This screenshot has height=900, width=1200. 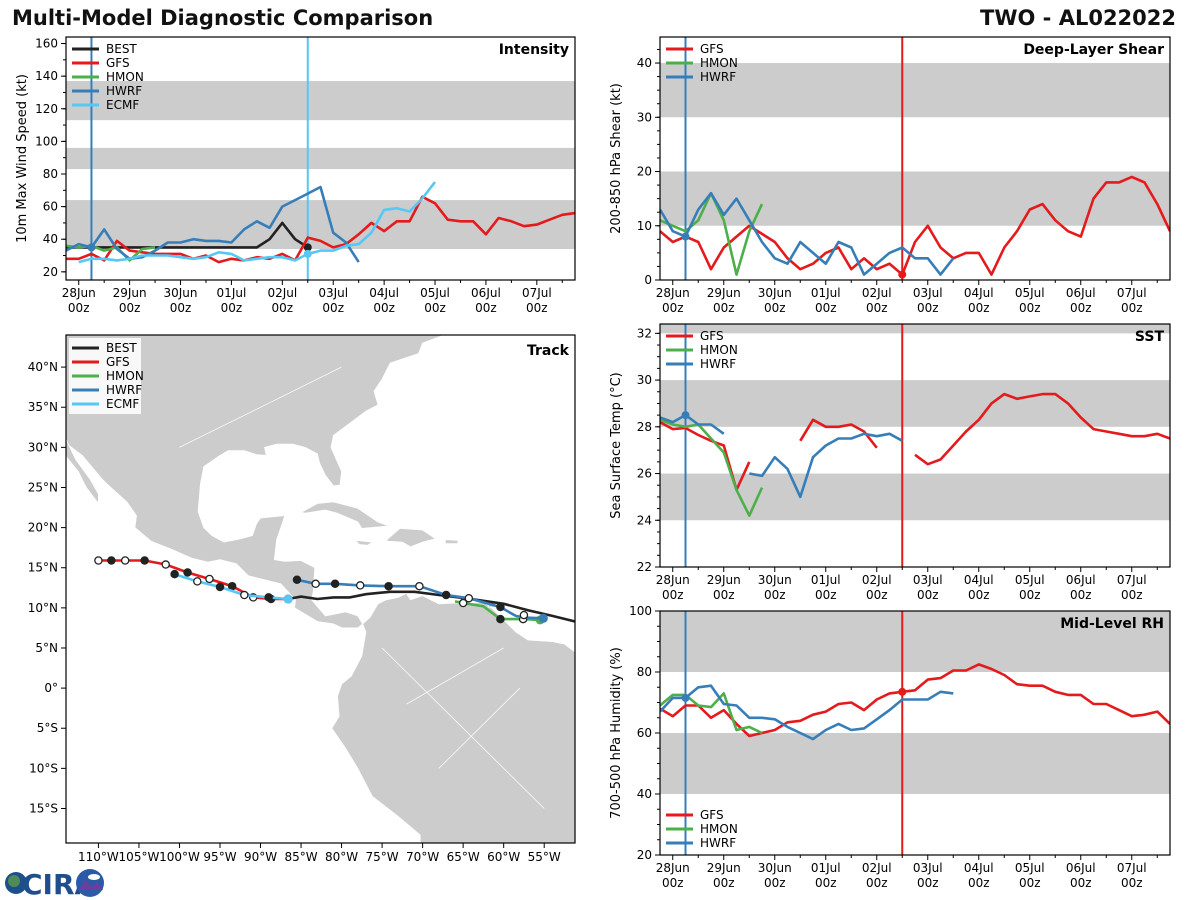 What do you see at coordinates (1030, 293) in the screenshot?
I see `x-tick-label-day: 05Jul` at bounding box center [1030, 293].